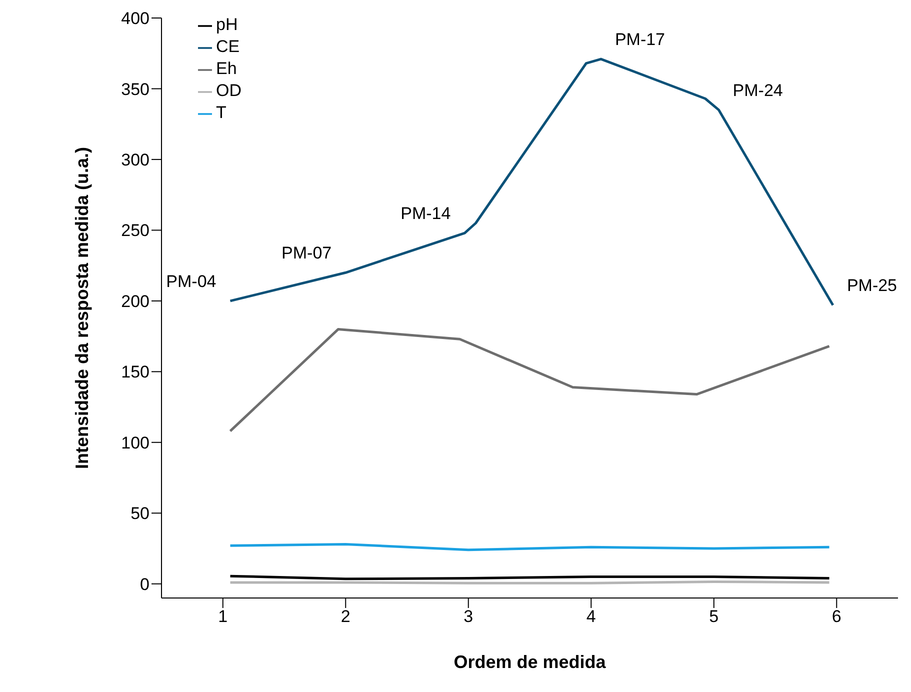 This screenshot has height=692, width=911. Describe the element at coordinates (135, 89) in the screenshot. I see `y-tick-label: 350` at that location.